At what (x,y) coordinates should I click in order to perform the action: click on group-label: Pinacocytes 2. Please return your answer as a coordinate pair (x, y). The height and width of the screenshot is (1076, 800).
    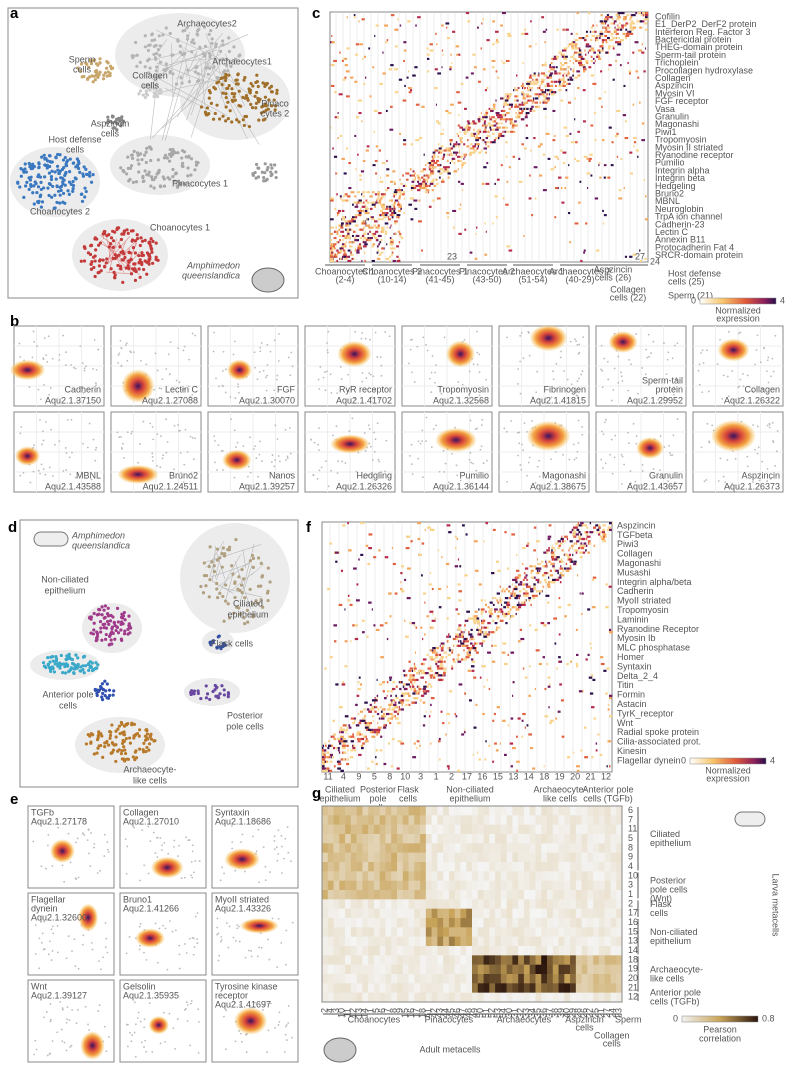
    Looking at the image, I should click on (487, 271).